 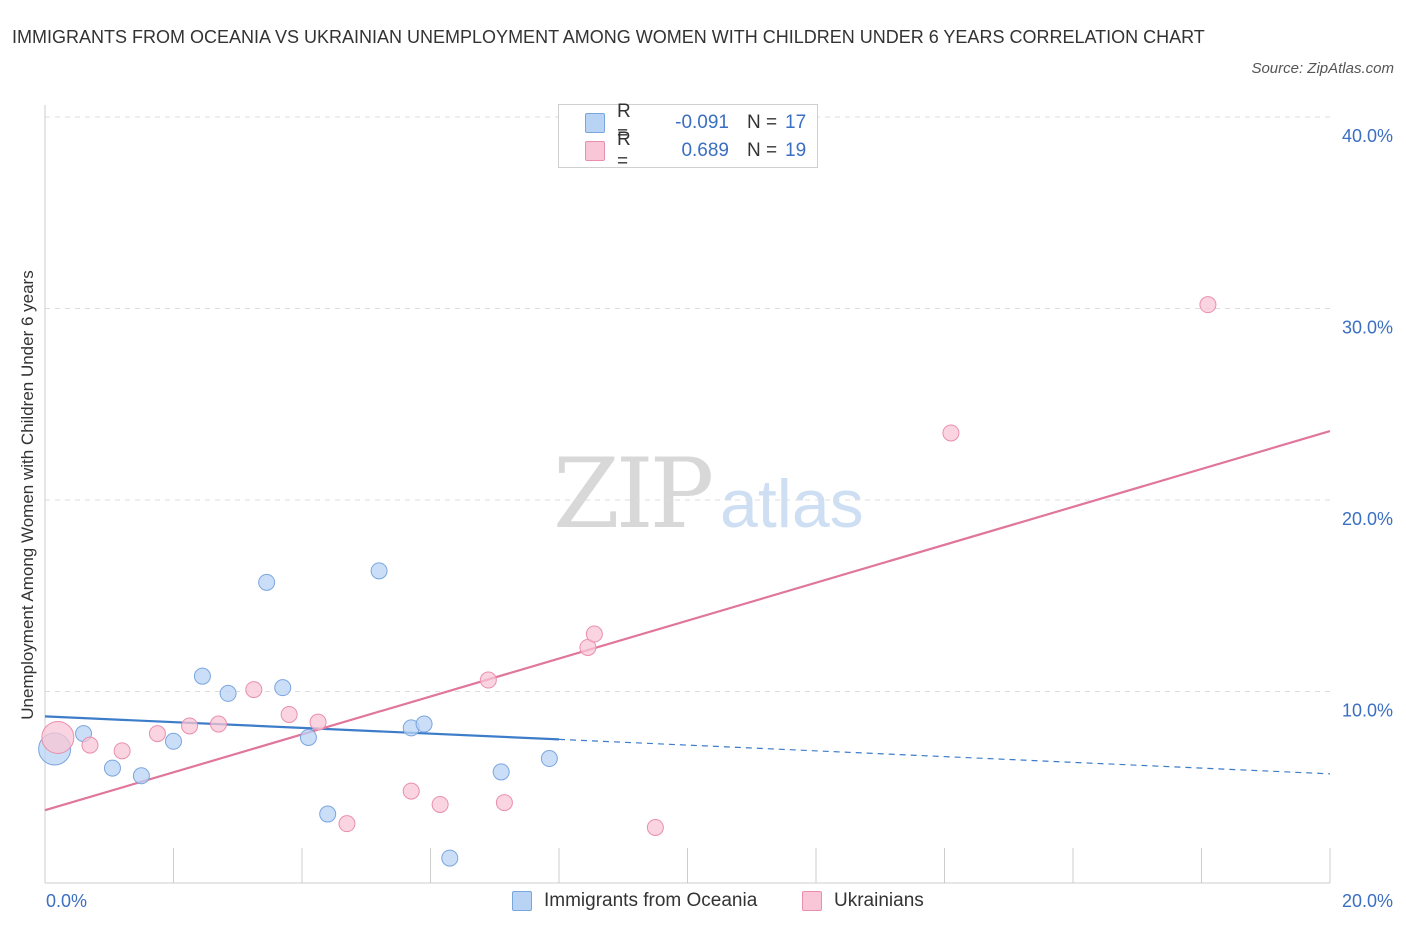 What do you see at coordinates (702, 122) in the screenshot?
I see `r-value: -0.091` at bounding box center [702, 122].